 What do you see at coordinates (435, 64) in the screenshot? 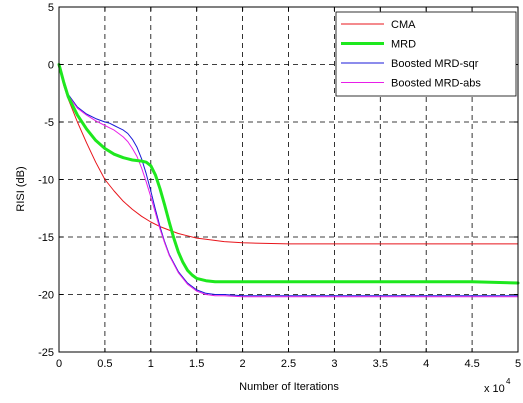
I see `legend-label-boosted-mrd-sqr: Boosted MRD-sqr` at bounding box center [435, 64].